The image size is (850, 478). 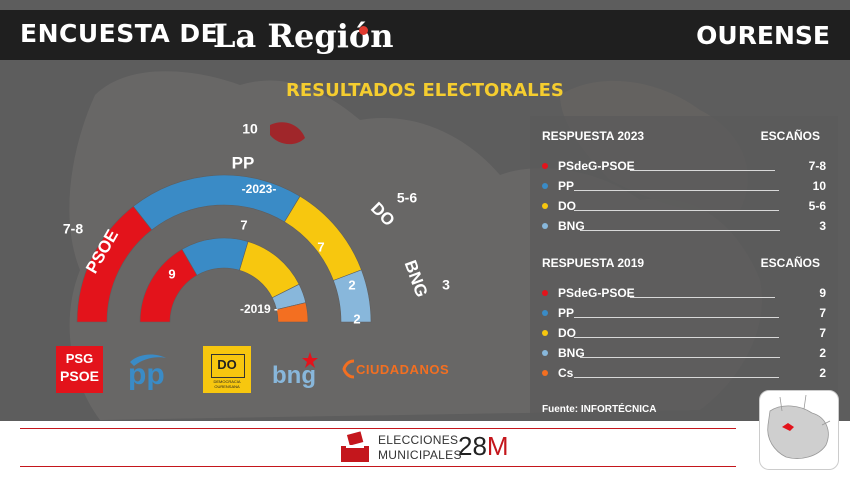 What do you see at coordinates (566, 373) in the screenshot?
I see `party-name: Cs` at bounding box center [566, 373].